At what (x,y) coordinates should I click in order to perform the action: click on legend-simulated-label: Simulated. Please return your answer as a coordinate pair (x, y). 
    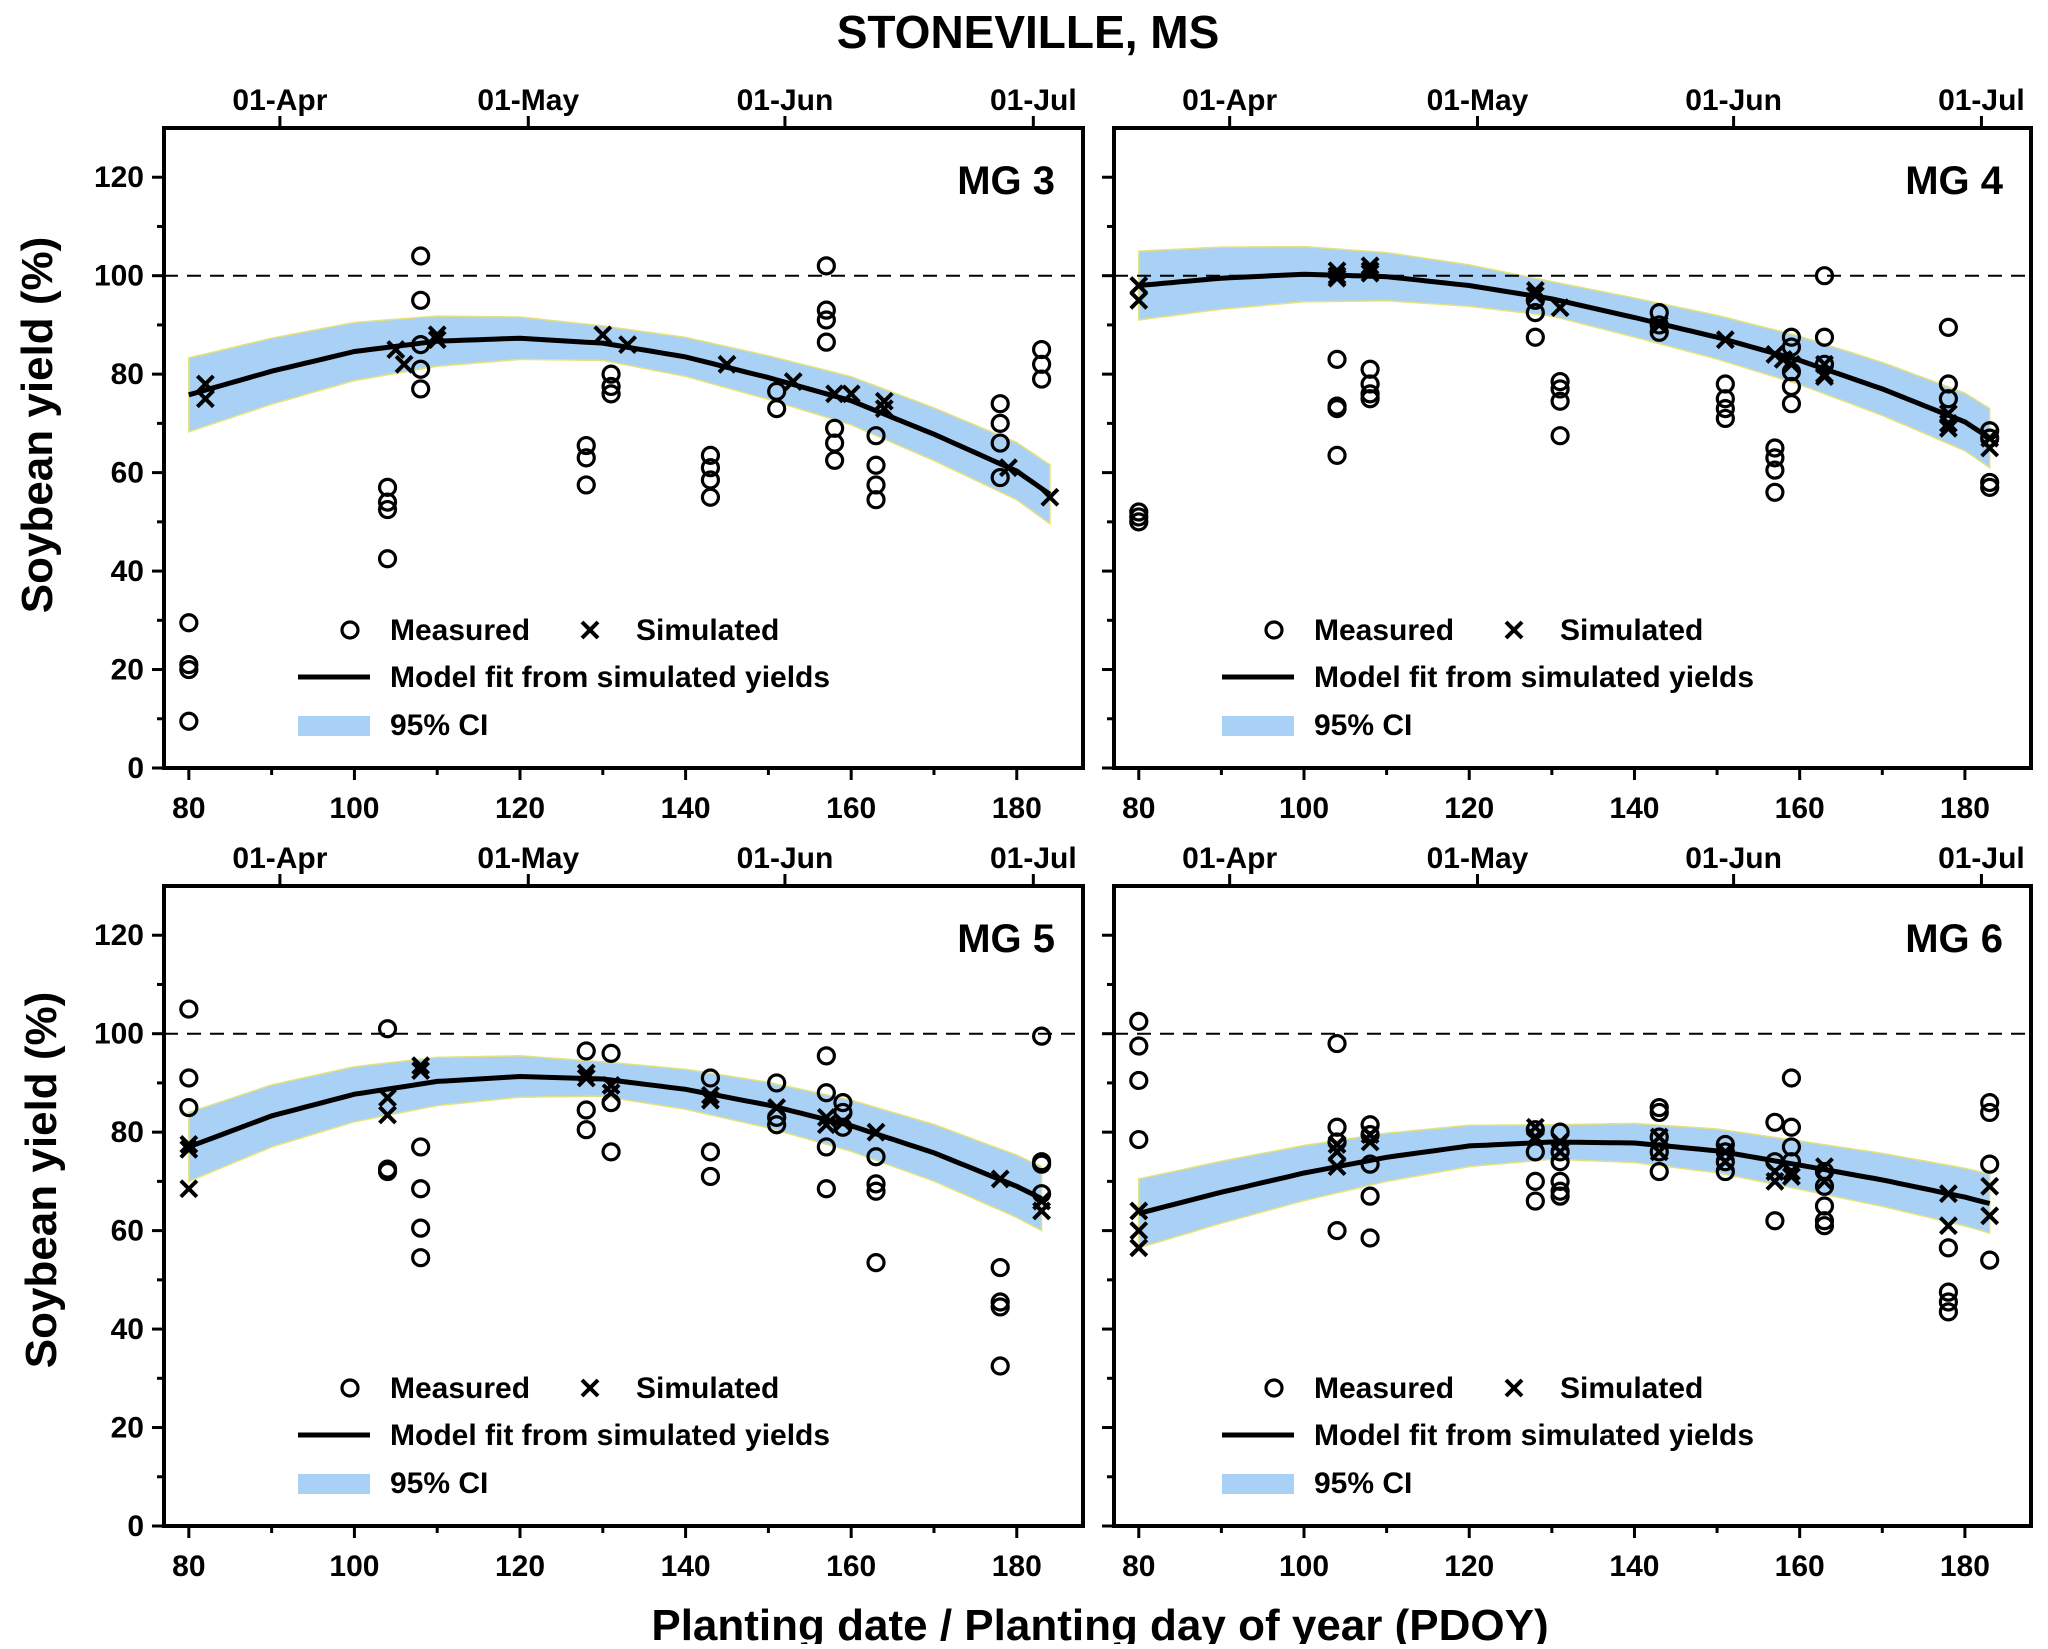
    Looking at the image, I should click on (1631, 1388).